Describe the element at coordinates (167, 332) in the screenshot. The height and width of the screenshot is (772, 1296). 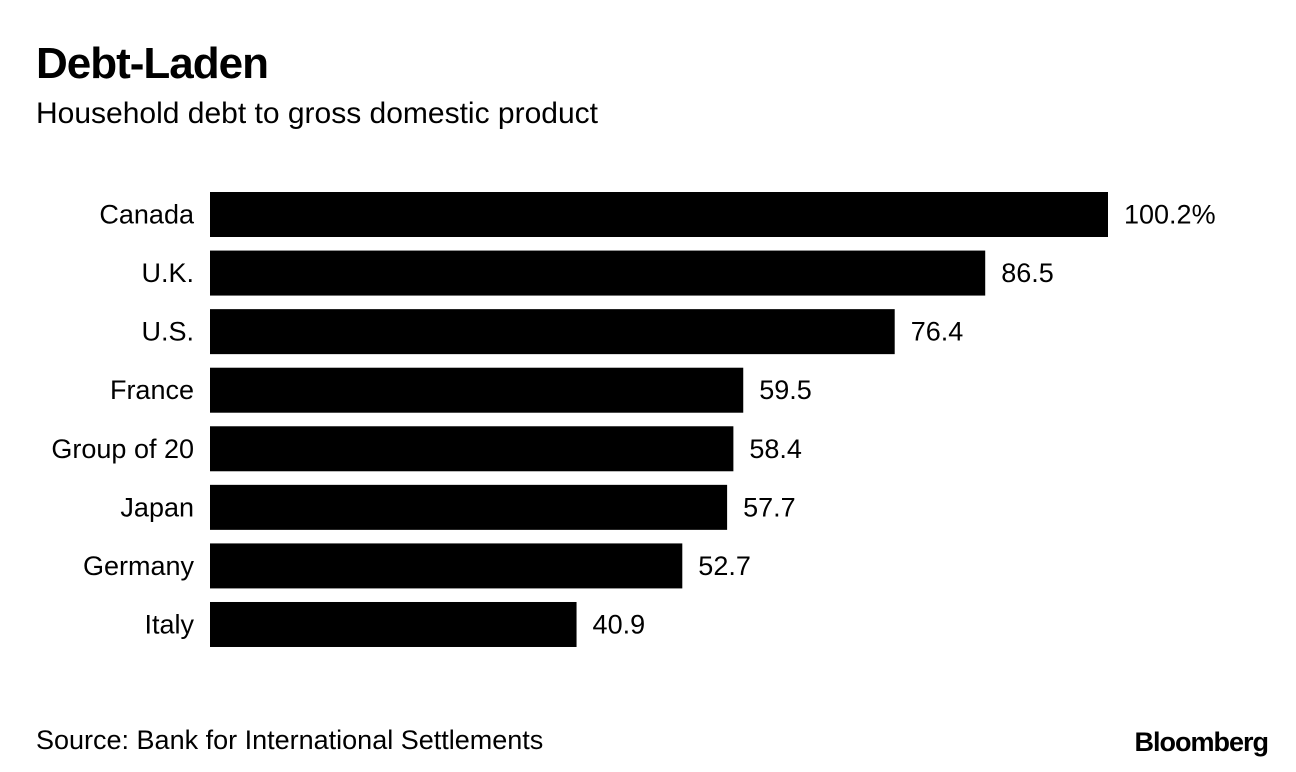
I see `category-label: U.S.` at that location.